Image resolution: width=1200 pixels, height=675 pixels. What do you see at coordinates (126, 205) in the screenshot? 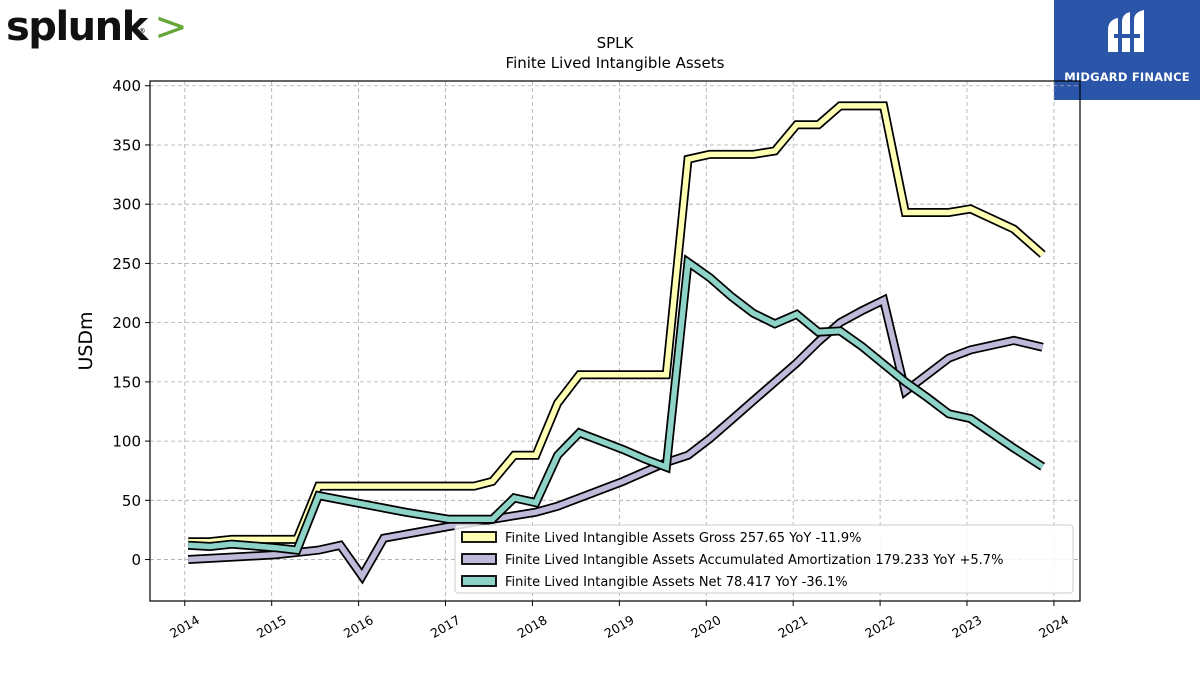
I see `y-tick-label: 300` at bounding box center [126, 205].